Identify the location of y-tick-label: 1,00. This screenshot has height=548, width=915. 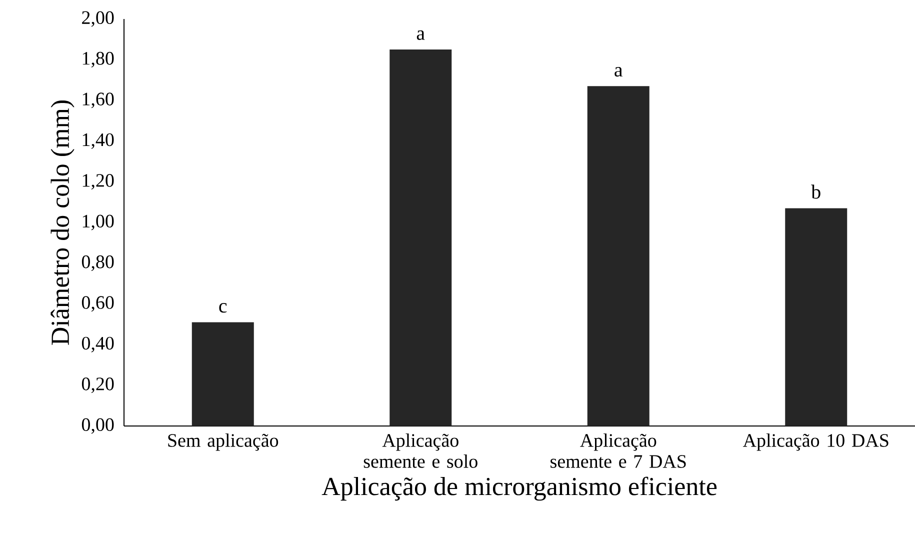
(98, 222).